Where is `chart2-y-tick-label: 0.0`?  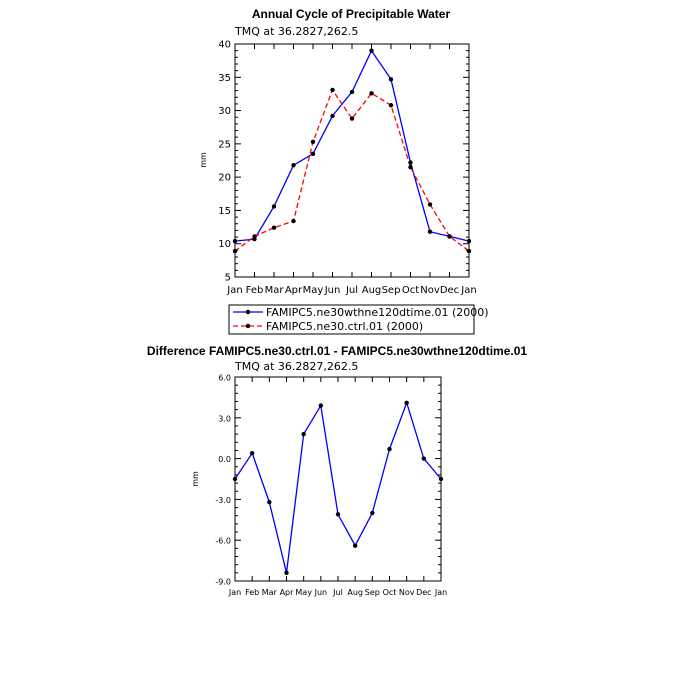
chart2-y-tick-label: 0.0 is located at coordinates (224, 459).